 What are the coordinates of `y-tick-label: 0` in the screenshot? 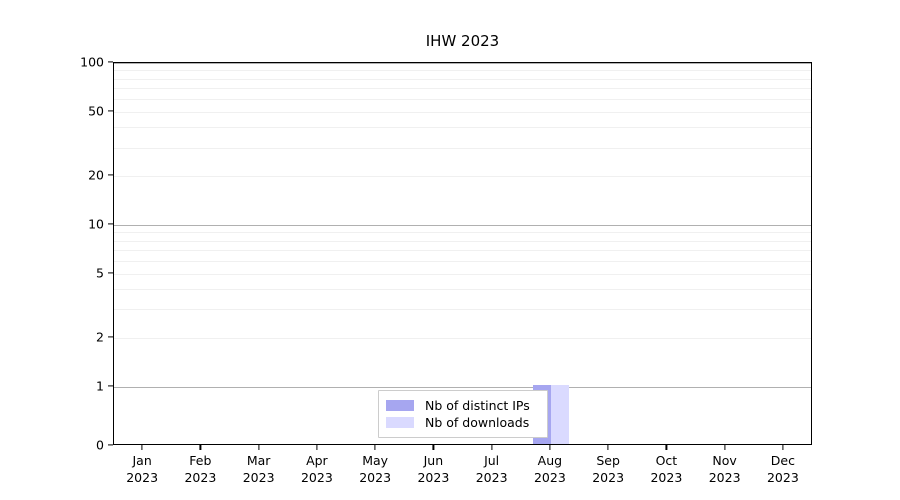 It's located at (100, 445).